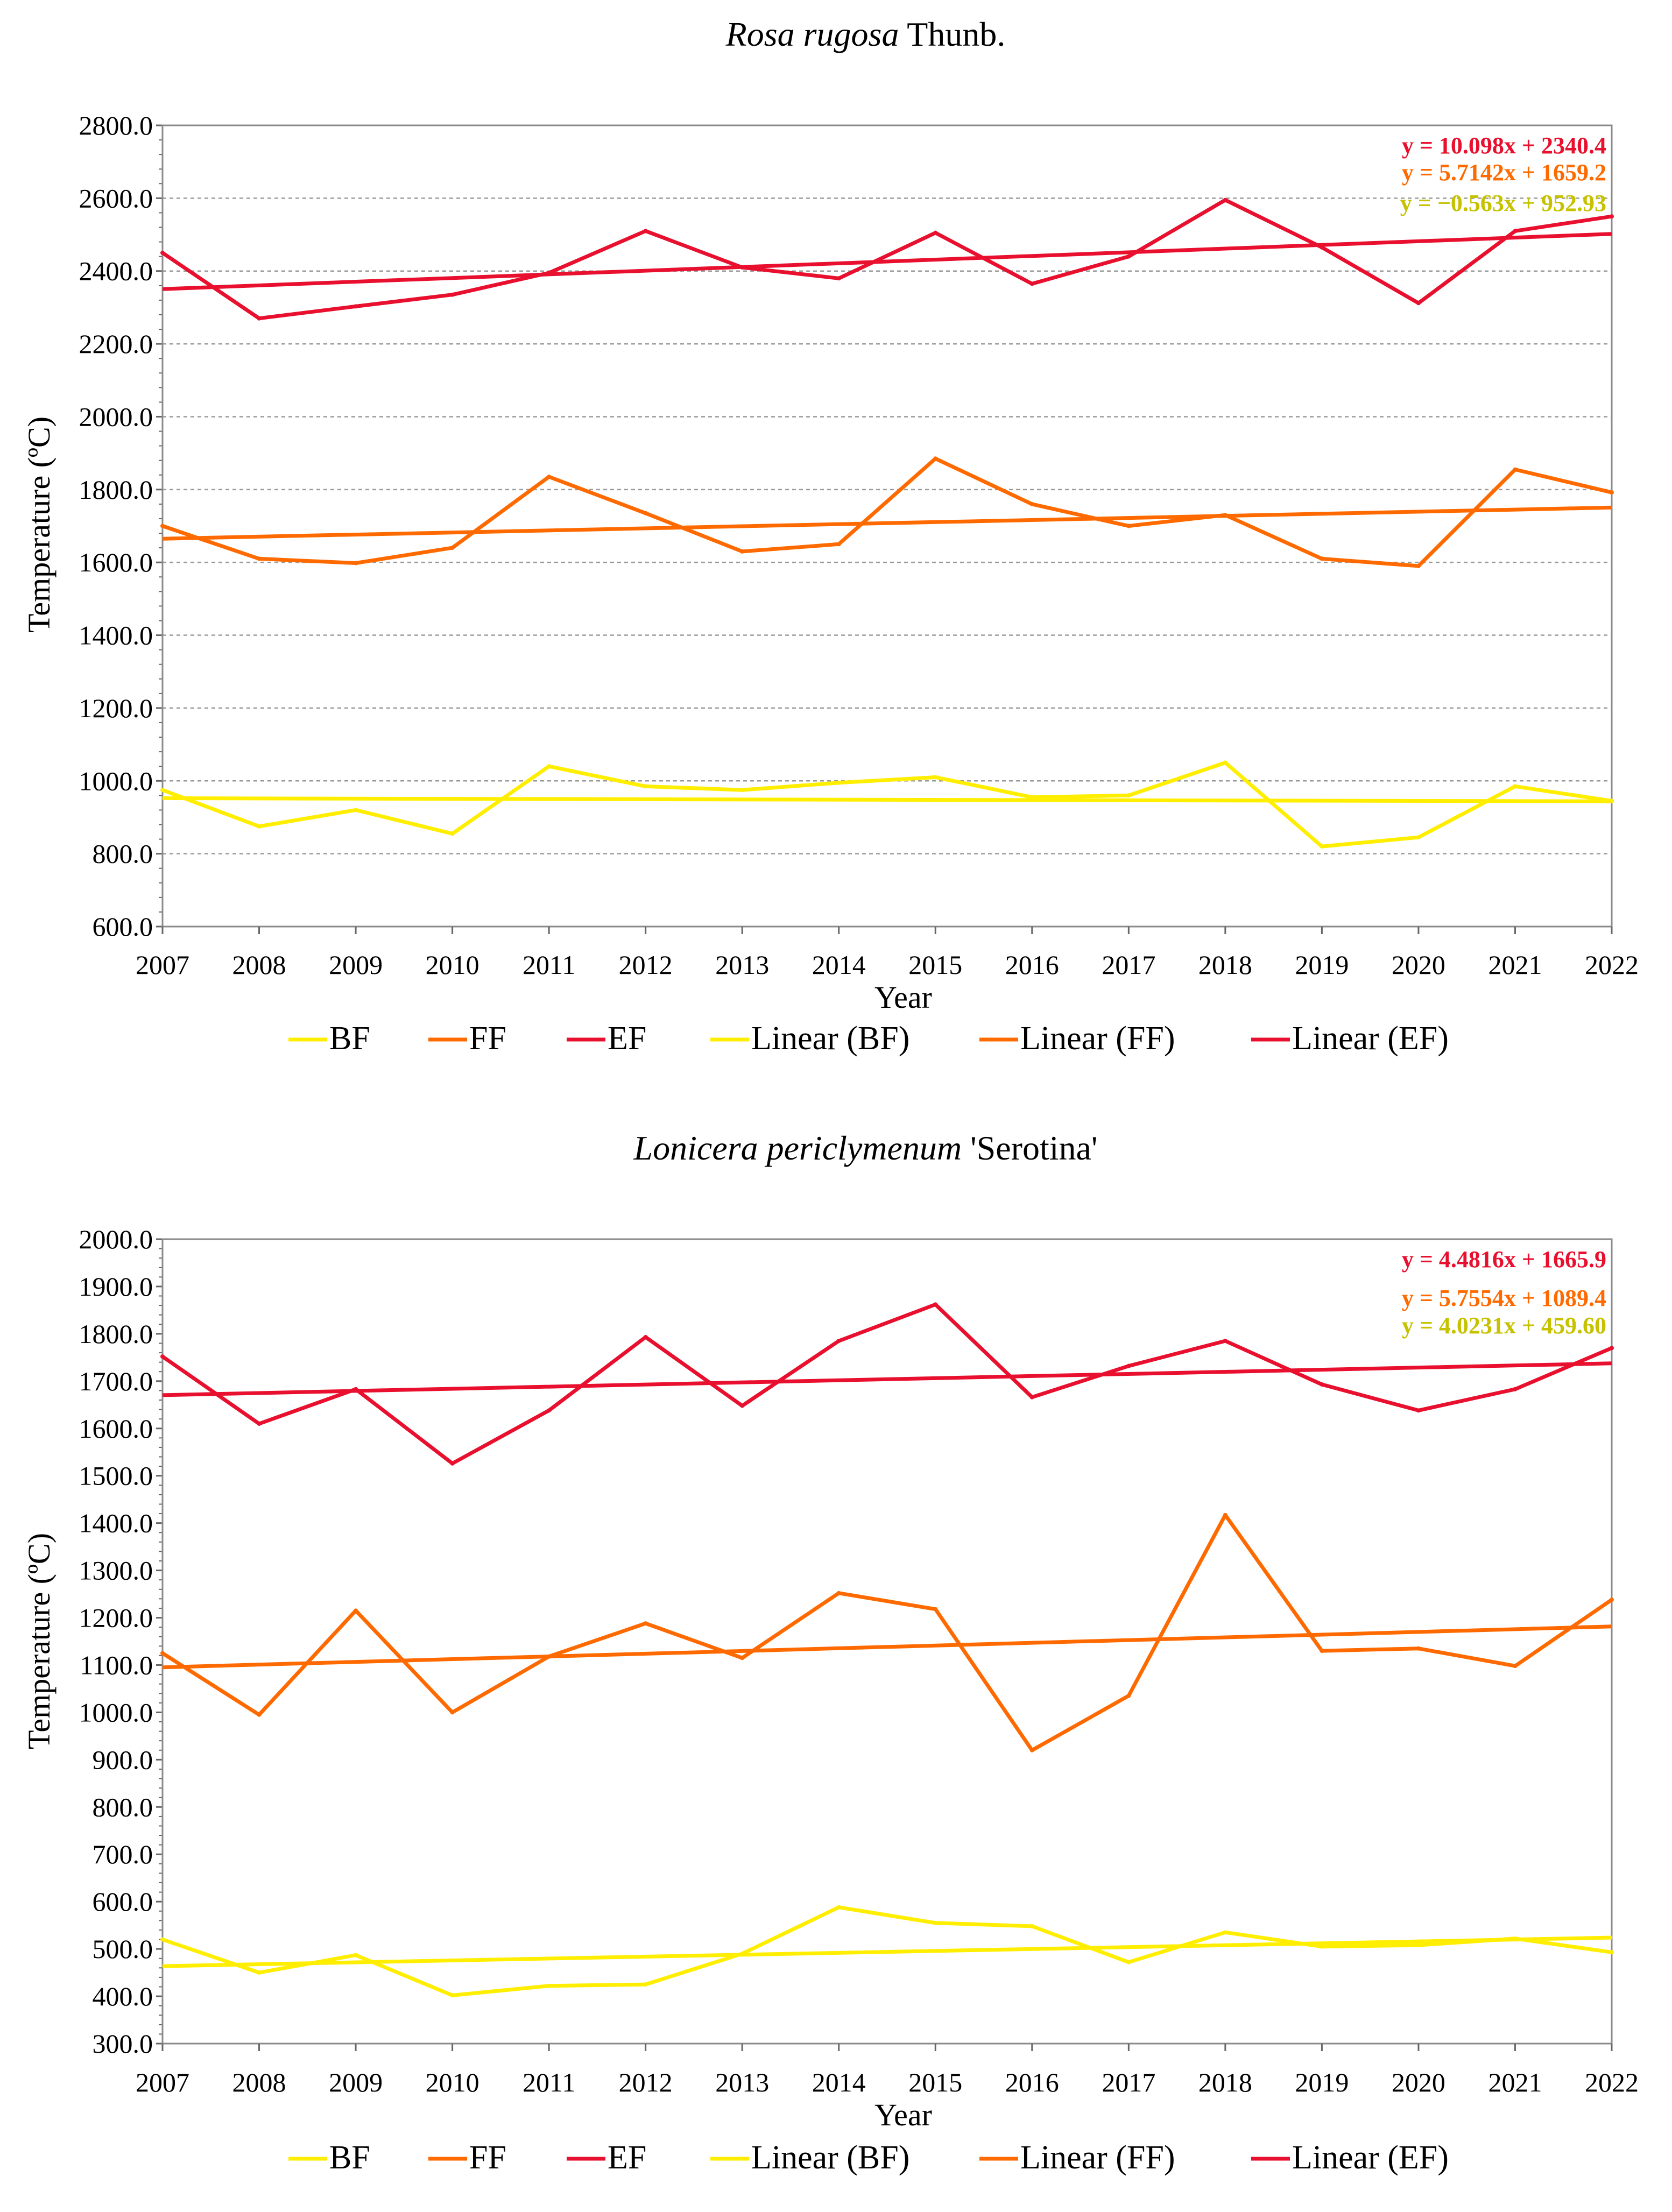 Image resolution: width=1672 pixels, height=2212 pixels. What do you see at coordinates (887, 799) in the screenshot?
I see `trendline-bf` at bounding box center [887, 799].